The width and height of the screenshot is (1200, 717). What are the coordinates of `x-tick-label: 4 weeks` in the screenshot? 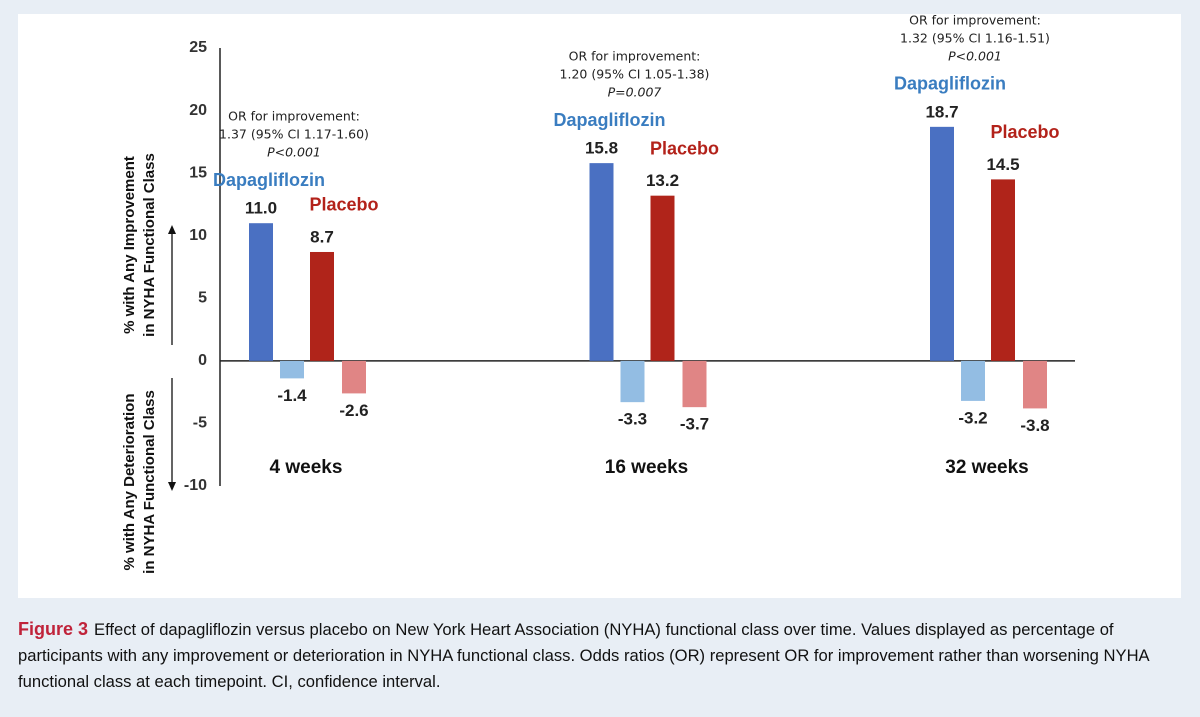 It's located at (306, 467).